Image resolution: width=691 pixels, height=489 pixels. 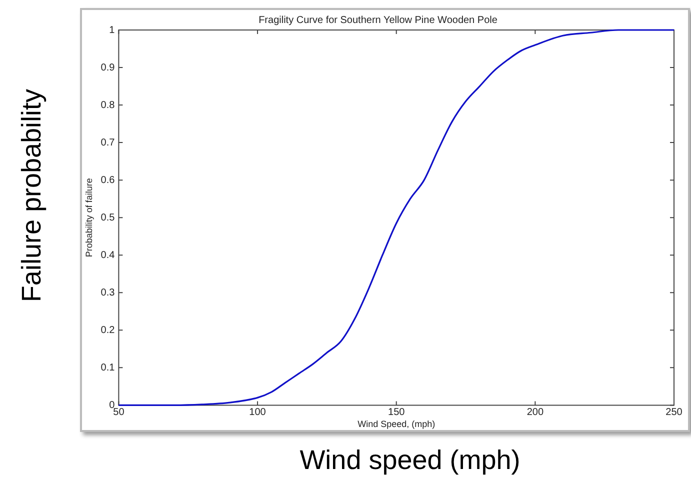 I want to click on y-tick-label: 0.7, so click(x=108, y=142).